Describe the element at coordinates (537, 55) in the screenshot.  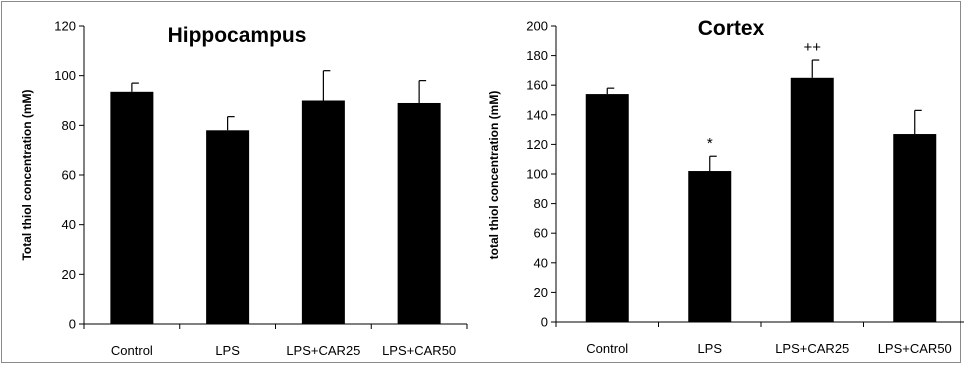
I see `y-tick-label: 180` at that location.